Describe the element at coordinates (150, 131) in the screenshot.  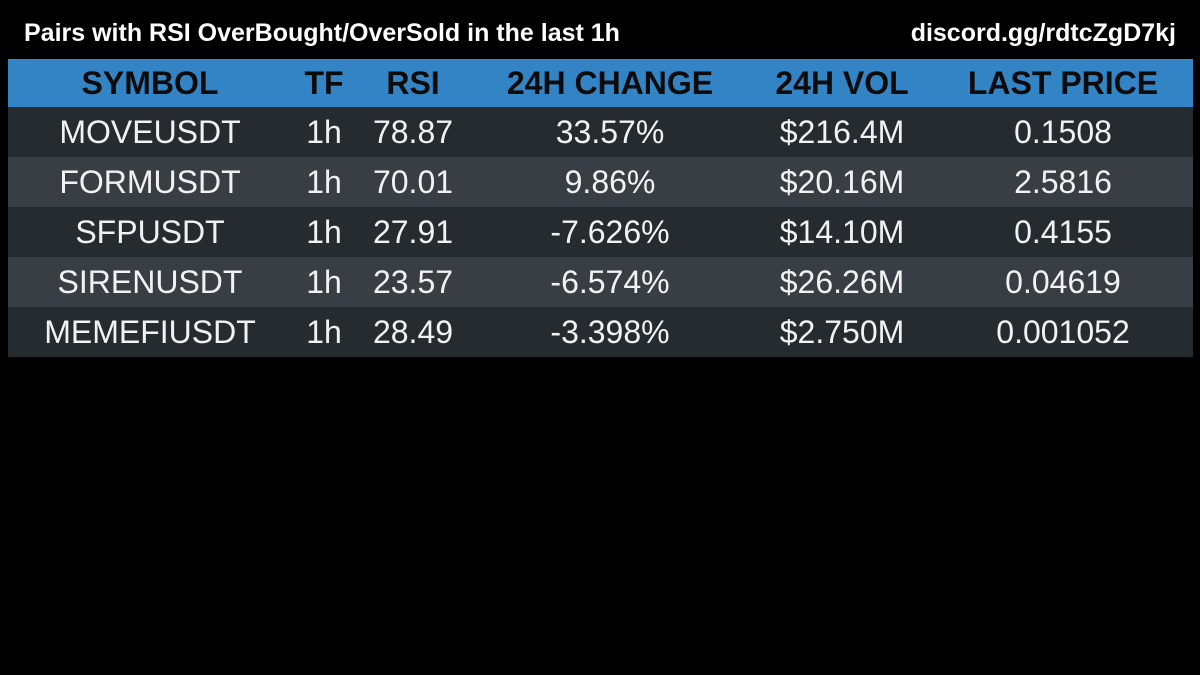
I see `cell-symbol: MOVEUSDT` at that location.